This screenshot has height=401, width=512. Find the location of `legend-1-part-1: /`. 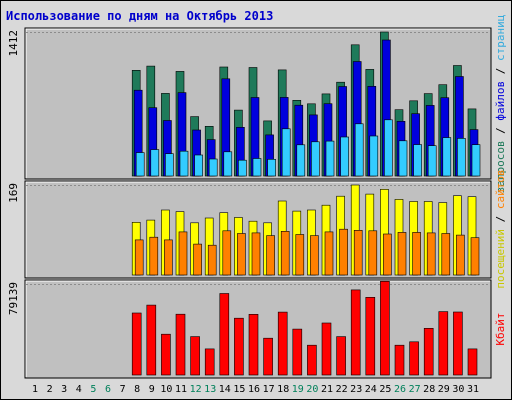

legend-1-part-1: / is located at coordinates (500, 219).